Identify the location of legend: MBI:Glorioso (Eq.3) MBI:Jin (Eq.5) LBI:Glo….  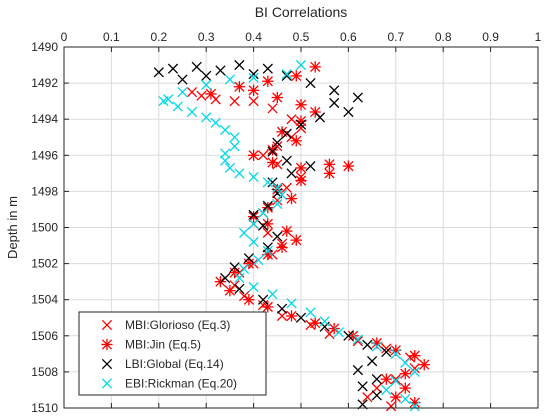
(172, 353).